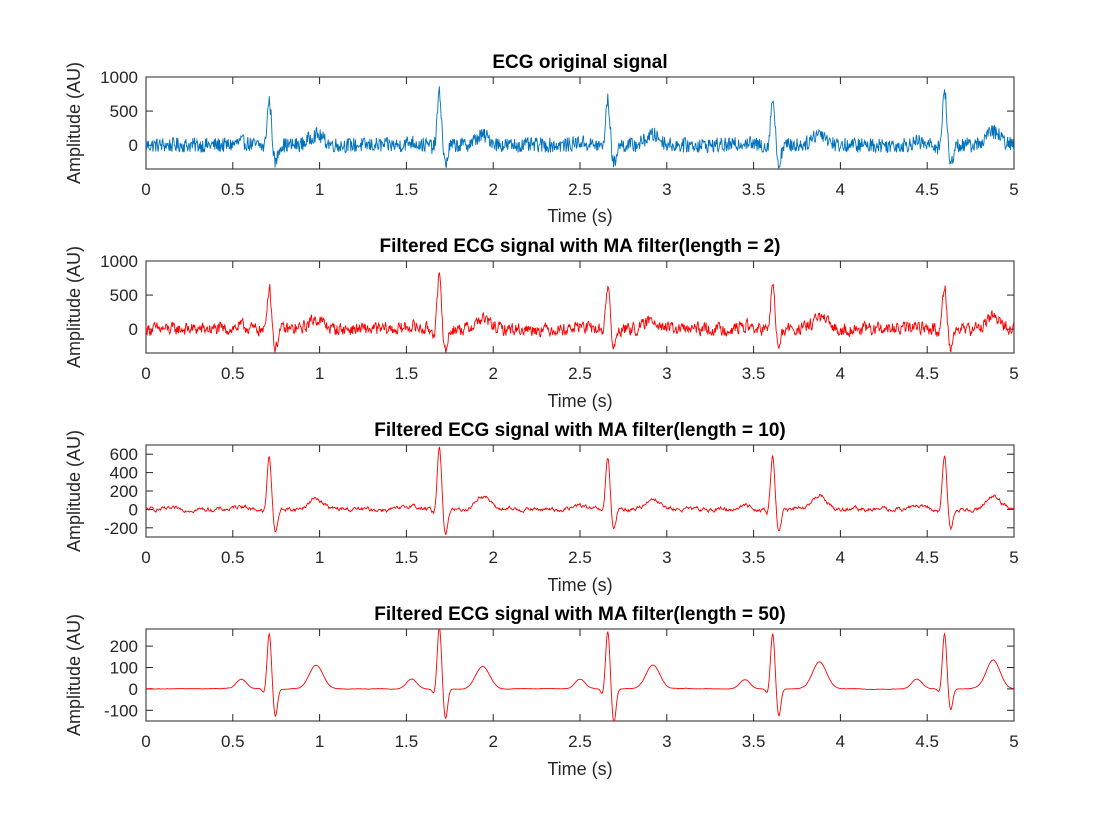 Image resolution: width=1120 pixels, height=840 pixels. I want to click on y-tick-label: -200, so click(121, 528).